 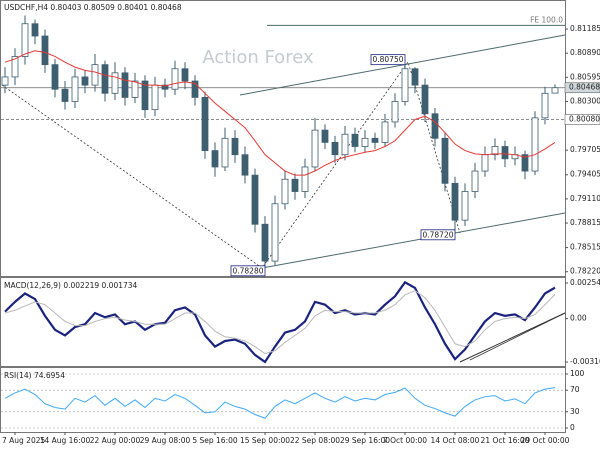 What do you see at coordinates (585, 282) in the screenshot?
I see `y-tick-label: 0.002549` at bounding box center [585, 282].